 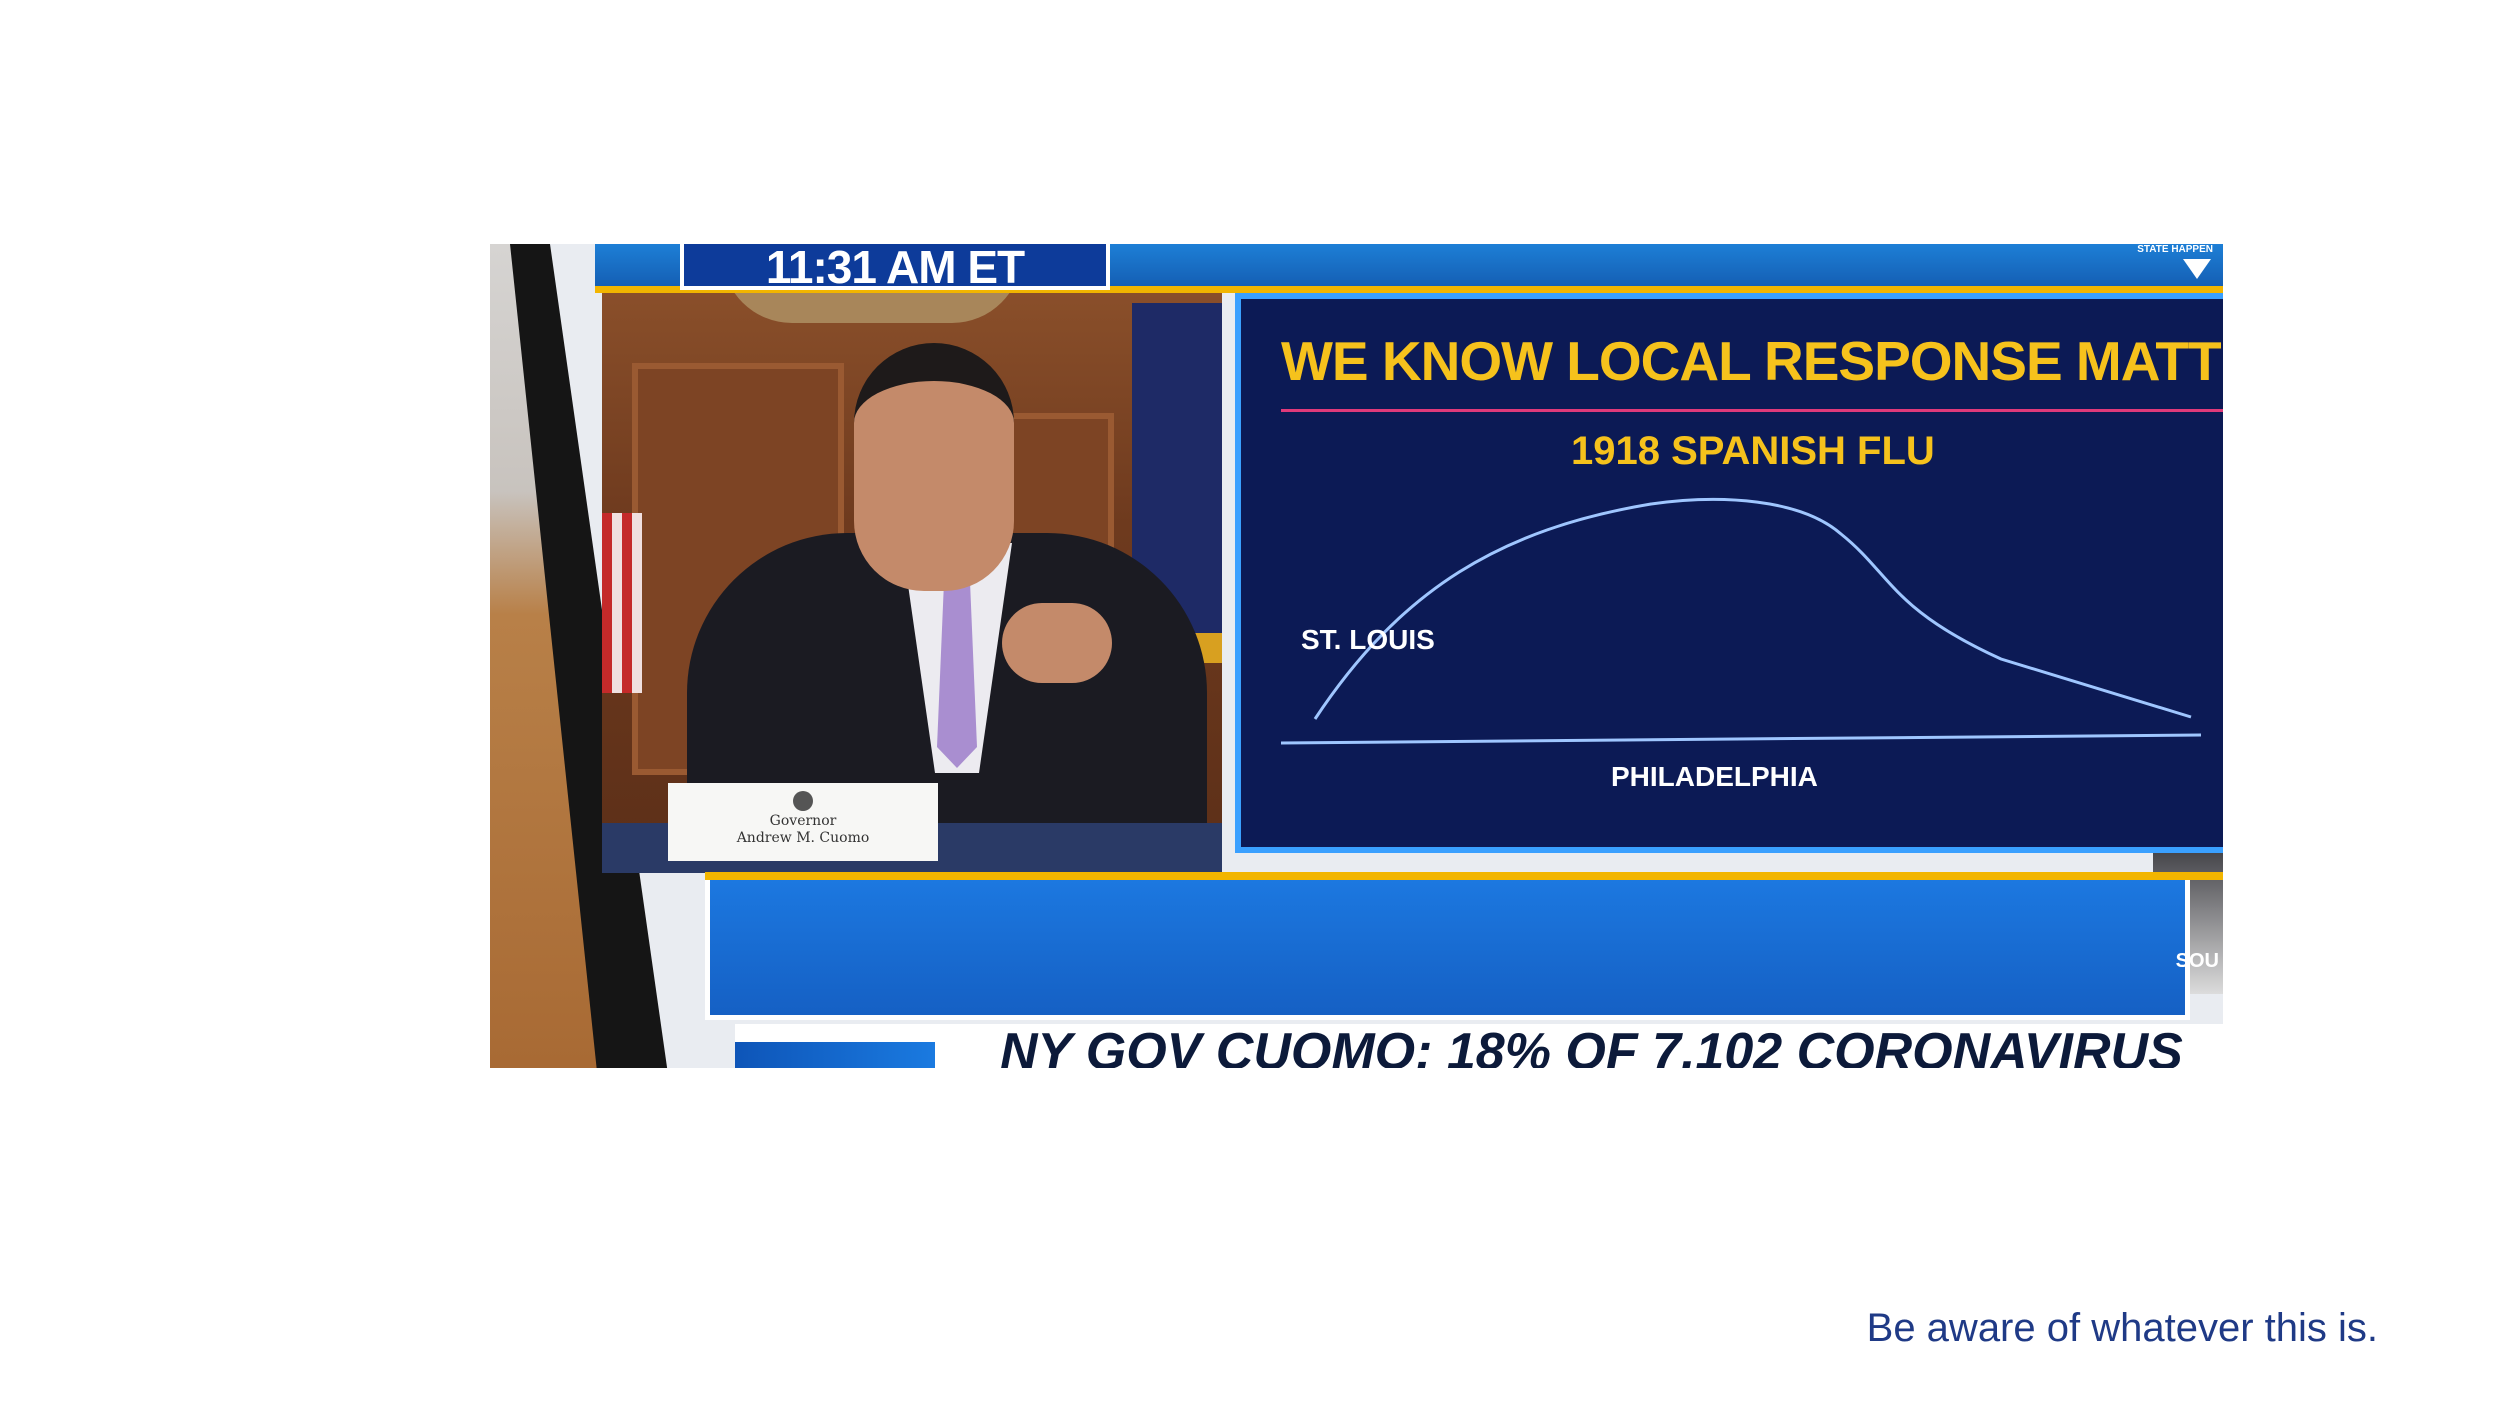 I want to click on title-divider, so click(x=1752, y=410).